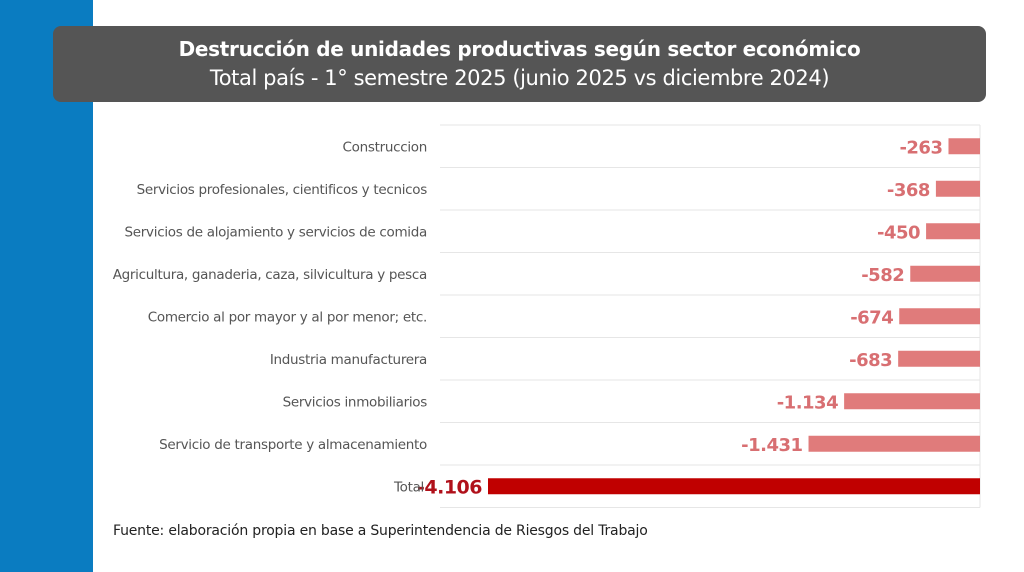 The image size is (1024, 572). Describe the element at coordinates (807, 402) in the screenshot. I see `data-label: -1.134` at that location.